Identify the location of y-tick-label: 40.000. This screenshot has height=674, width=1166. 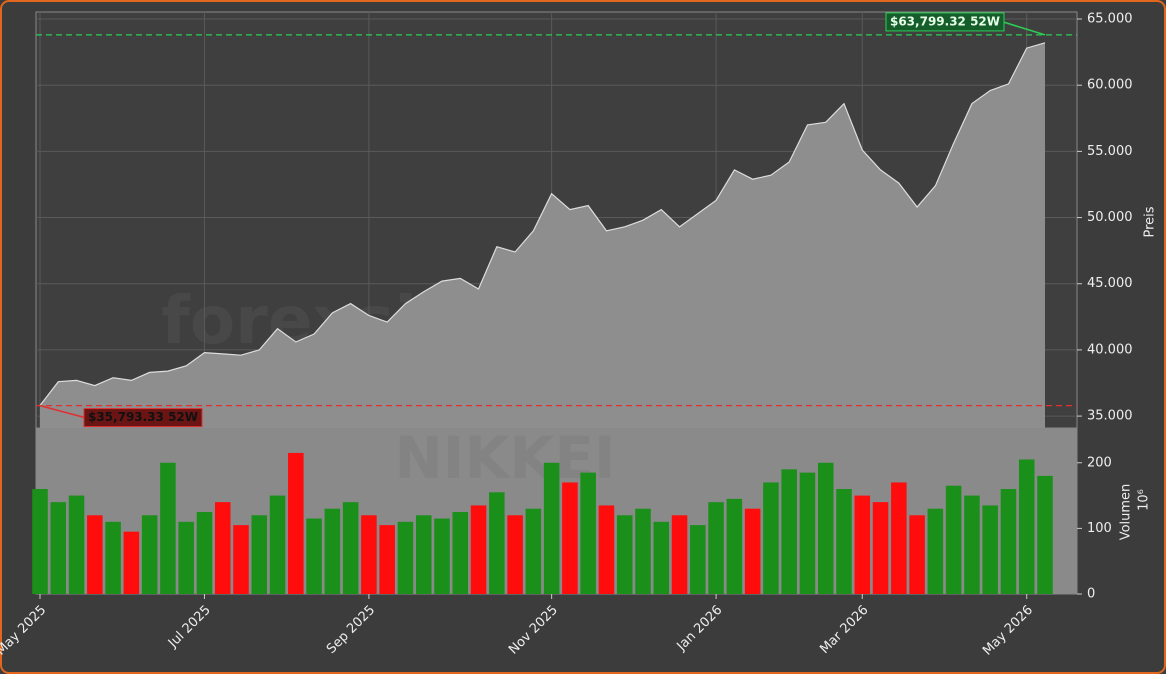
(1110, 349).